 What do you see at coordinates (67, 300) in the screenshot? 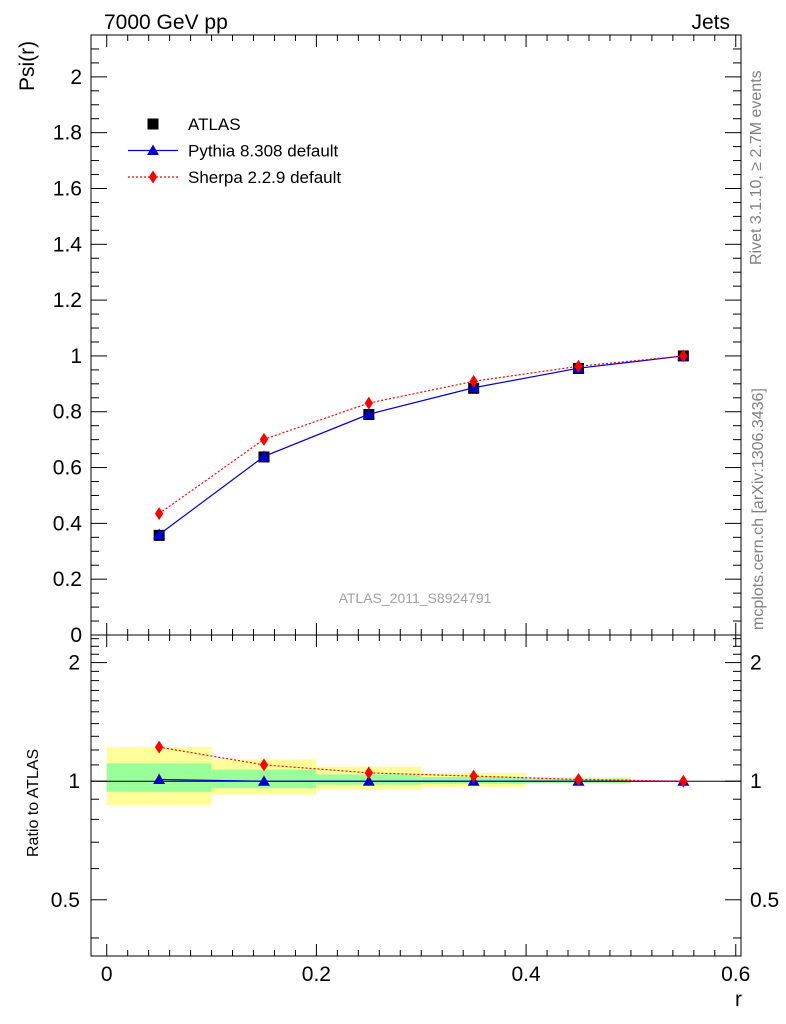
I see `main-y-tick-label-6: 1.2` at bounding box center [67, 300].